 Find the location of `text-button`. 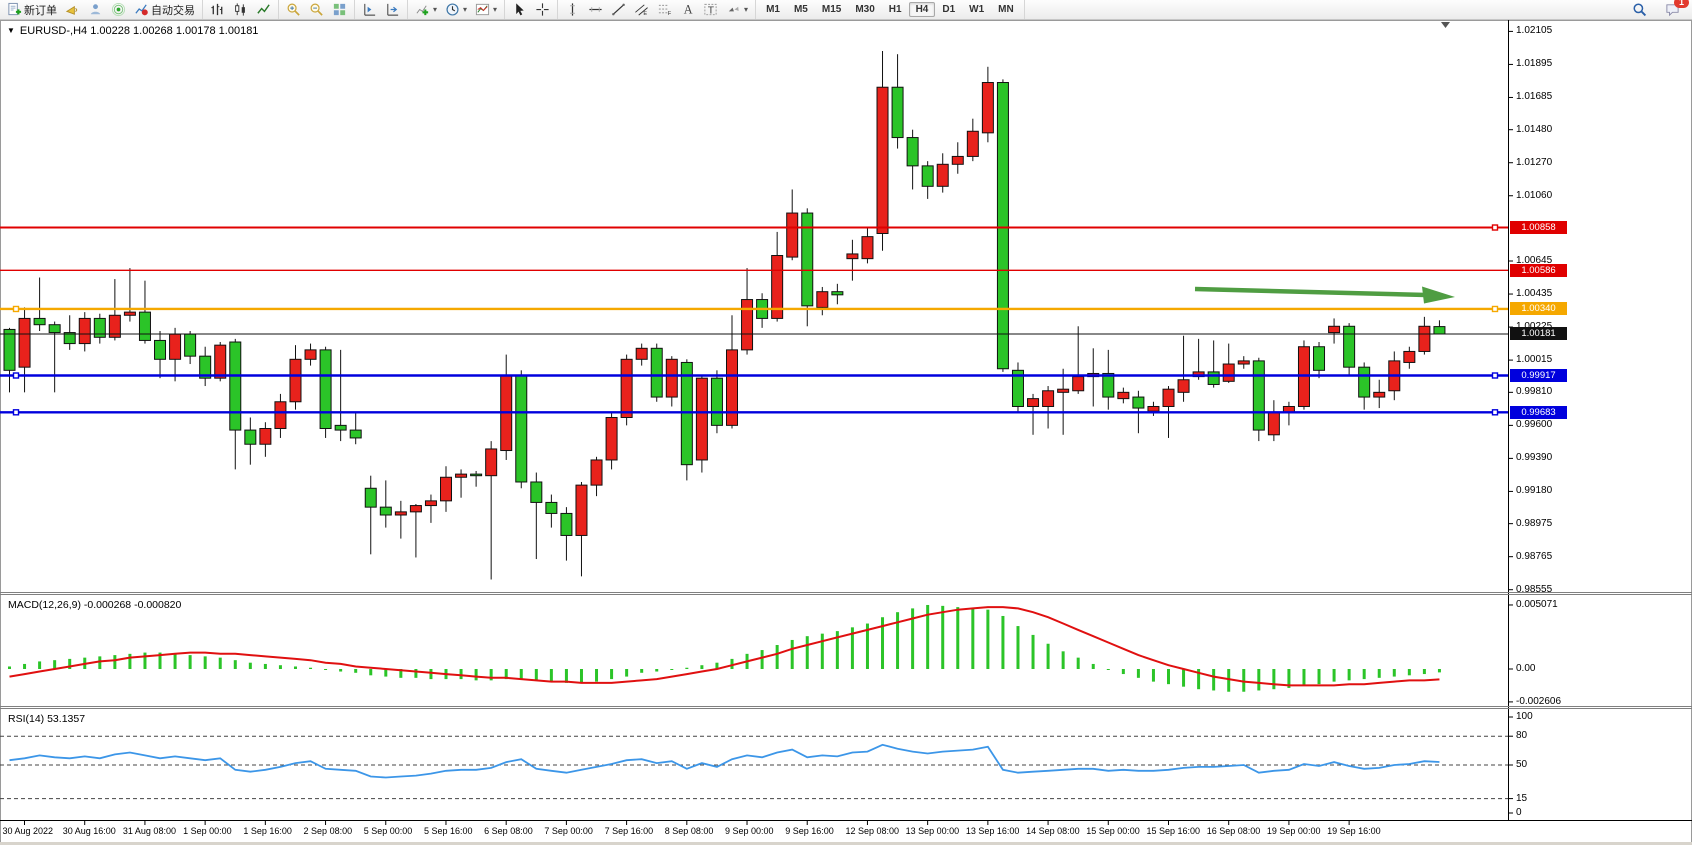

text-button is located at coordinates (687, 9).